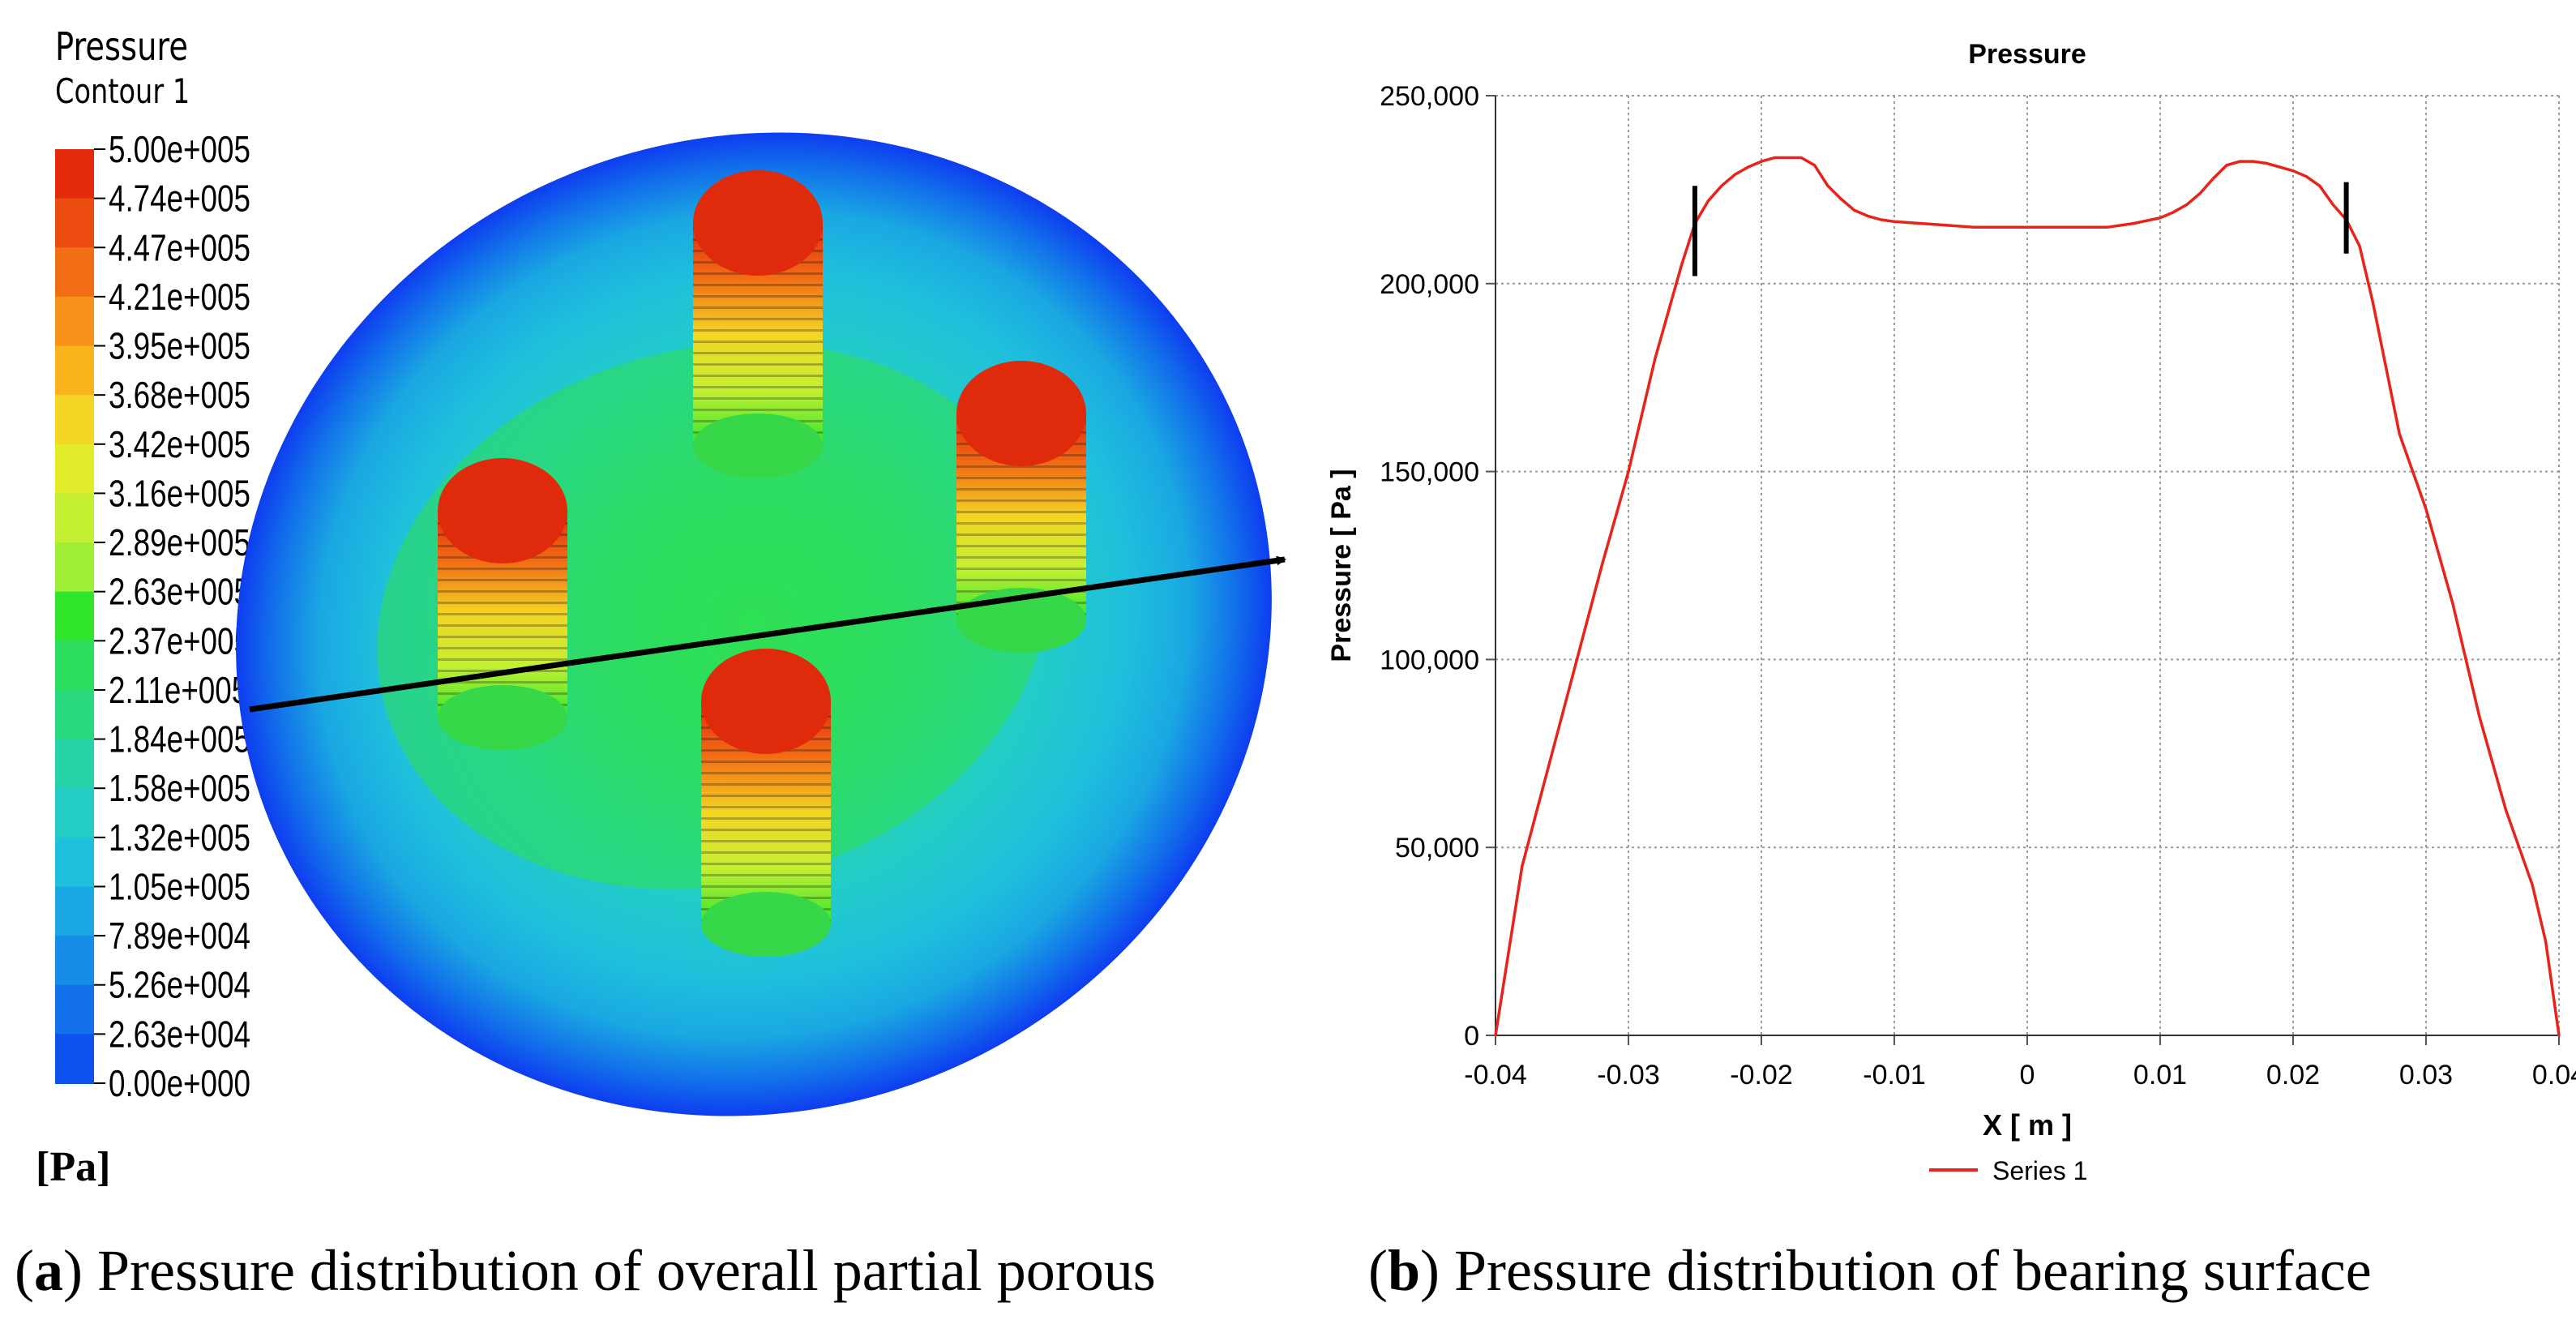 The width and height of the screenshot is (2576, 1324). I want to click on colorbar-level-label: 2.37e+005, so click(179, 640).